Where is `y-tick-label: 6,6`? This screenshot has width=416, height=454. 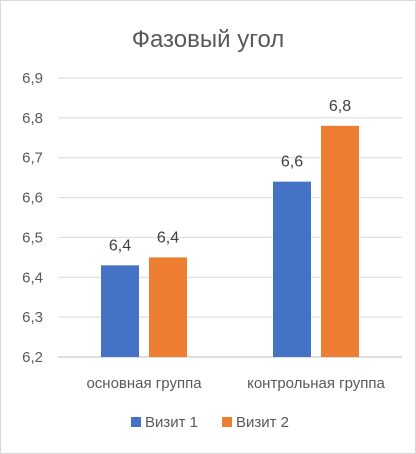 y-tick-label: 6,6 is located at coordinates (32, 198).